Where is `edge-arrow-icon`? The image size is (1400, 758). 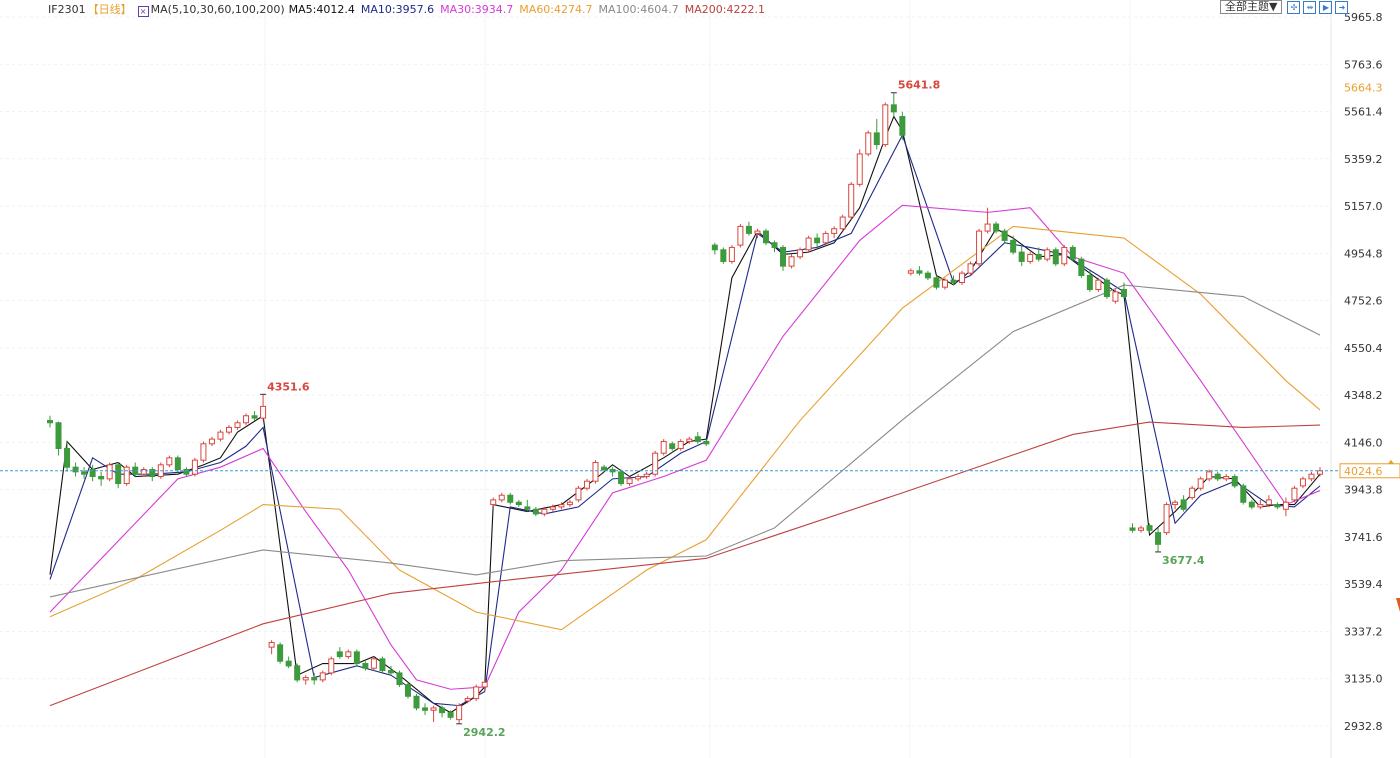
edge-arrow-icon is located at coordinates (1398, 605).